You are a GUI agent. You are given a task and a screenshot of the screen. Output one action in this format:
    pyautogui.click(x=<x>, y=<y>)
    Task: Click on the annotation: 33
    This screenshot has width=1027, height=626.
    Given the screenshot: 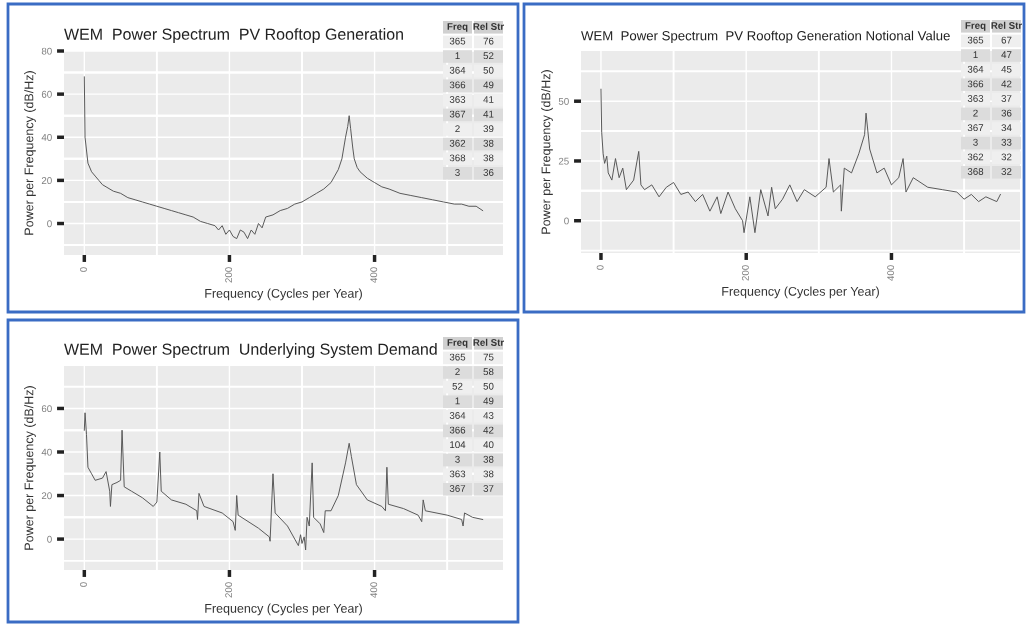 What is the action you would take?
    pyautogui.click(x=1006, y=142)
    